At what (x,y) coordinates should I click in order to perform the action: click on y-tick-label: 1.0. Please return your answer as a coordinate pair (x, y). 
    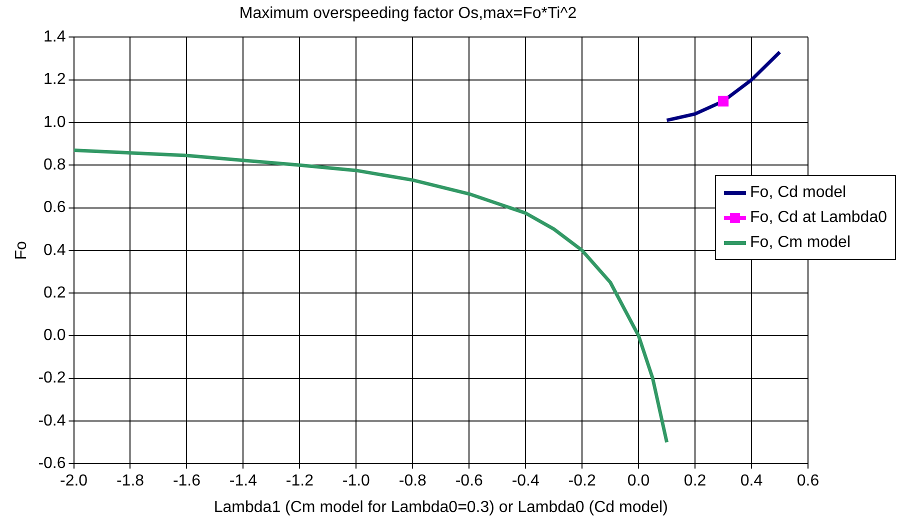
    Looking at the image, I should click on (55, 122).